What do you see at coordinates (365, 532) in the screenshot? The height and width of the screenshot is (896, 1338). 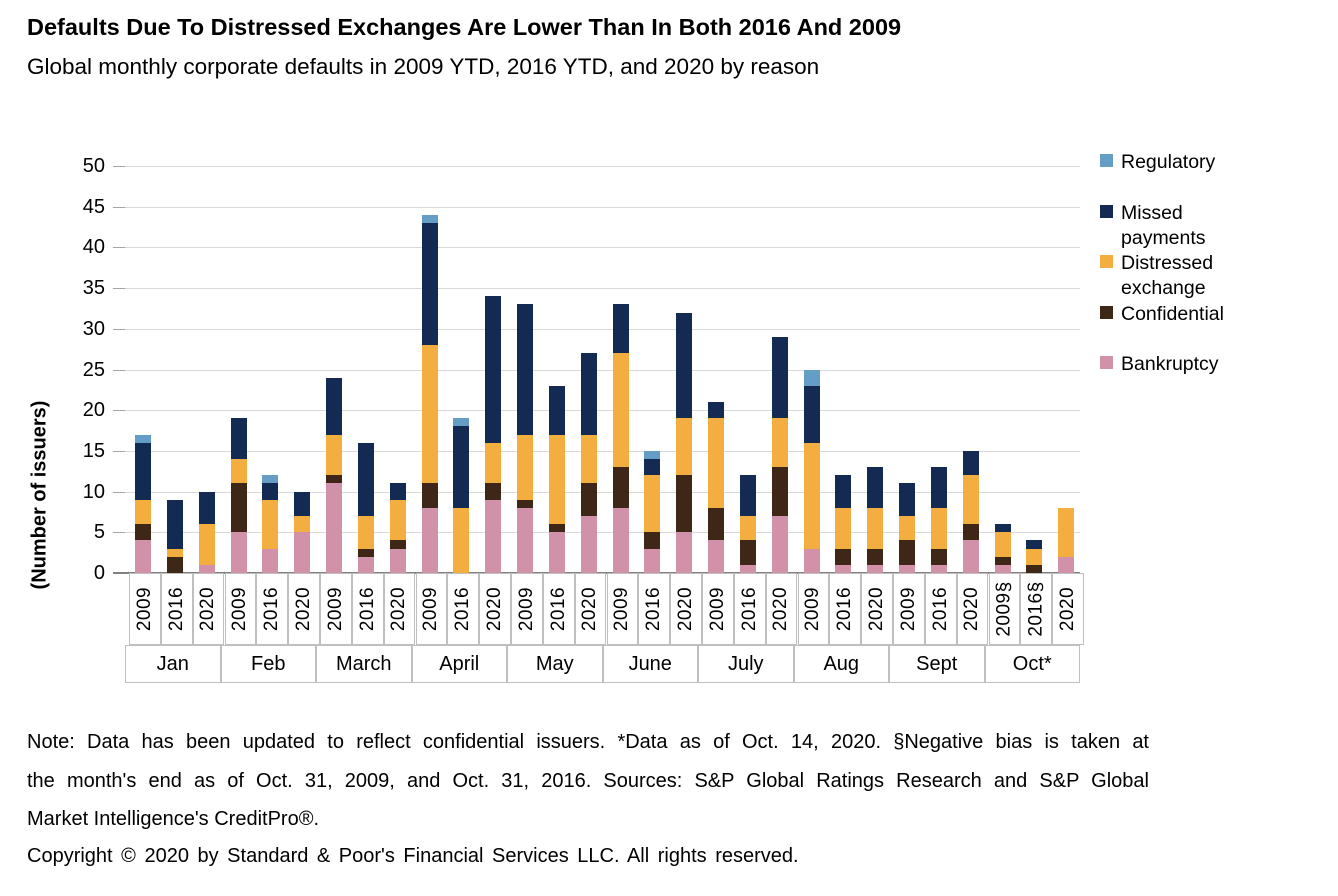 I see `bar-March-2016-distressed_exchange` at bounding box center [365, 532].